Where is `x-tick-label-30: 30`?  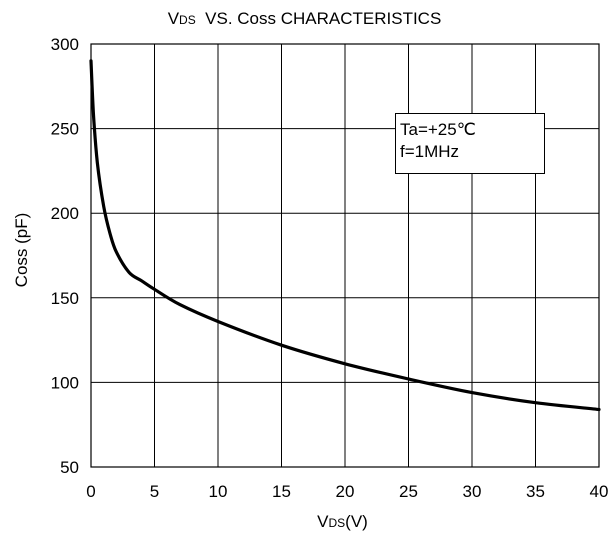 x-tick-label-30: 30 is located at coordinates (472, 491).